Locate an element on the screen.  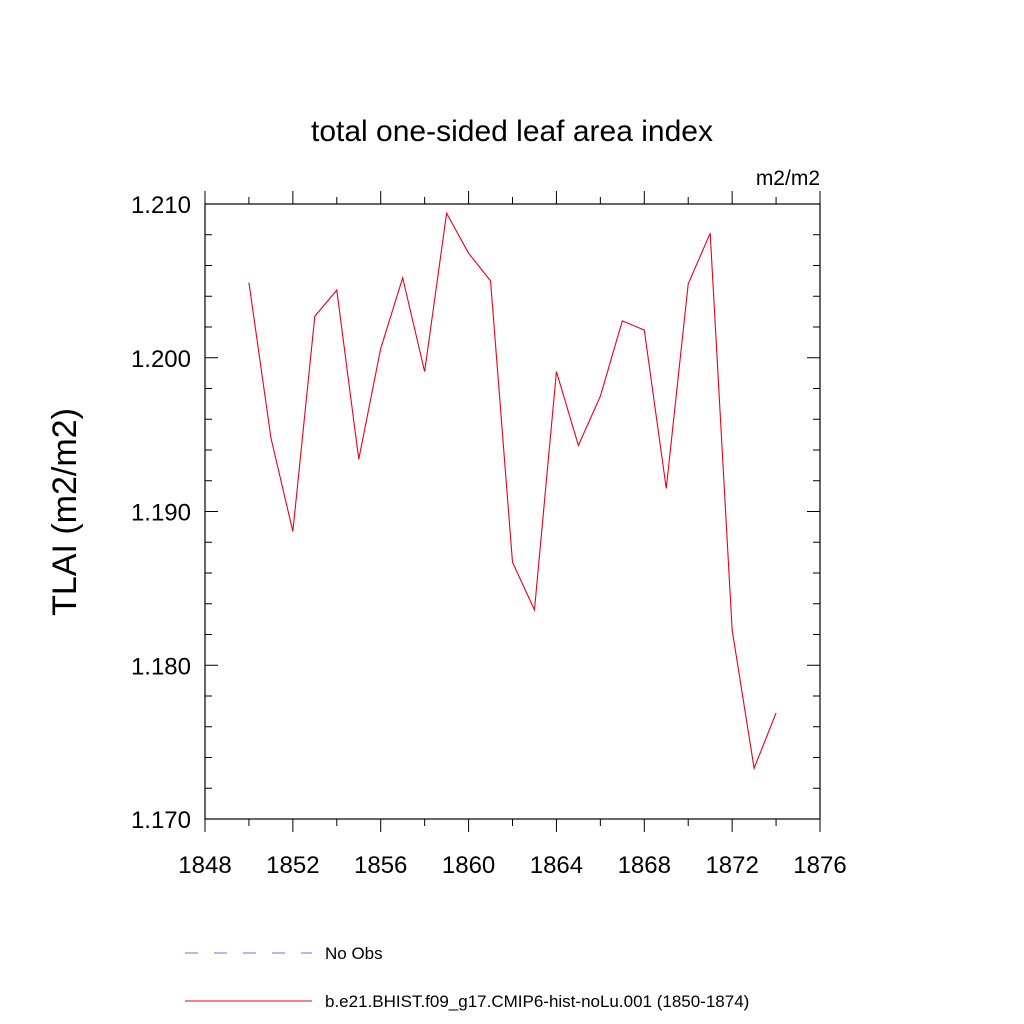
x-tick-label: 1852 is located at coordinates (292, 865).